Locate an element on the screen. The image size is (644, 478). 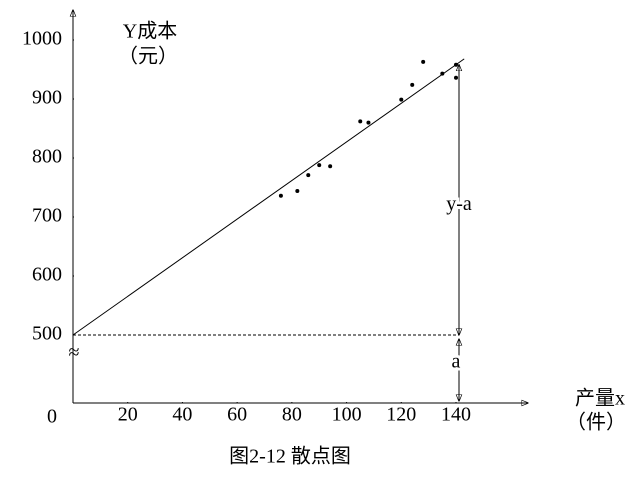
x-tick-label: 140 is located at coordinates (456, 415).